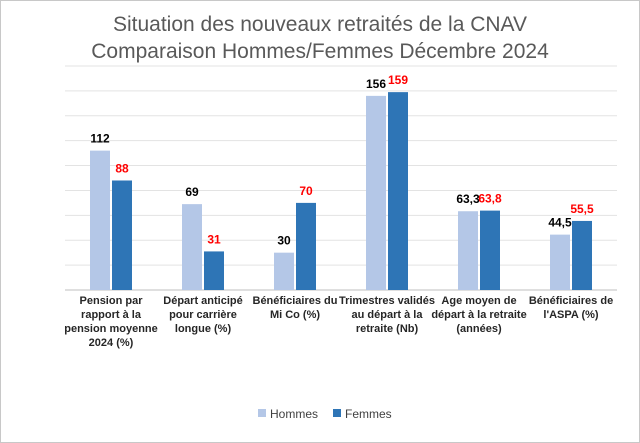 This screenshot has width=640, height=443. What do you see at coordinates (560, 223) in the screenshot?
I see `data-label-hommes-6: 44,5` at bounding box center [560, 223].